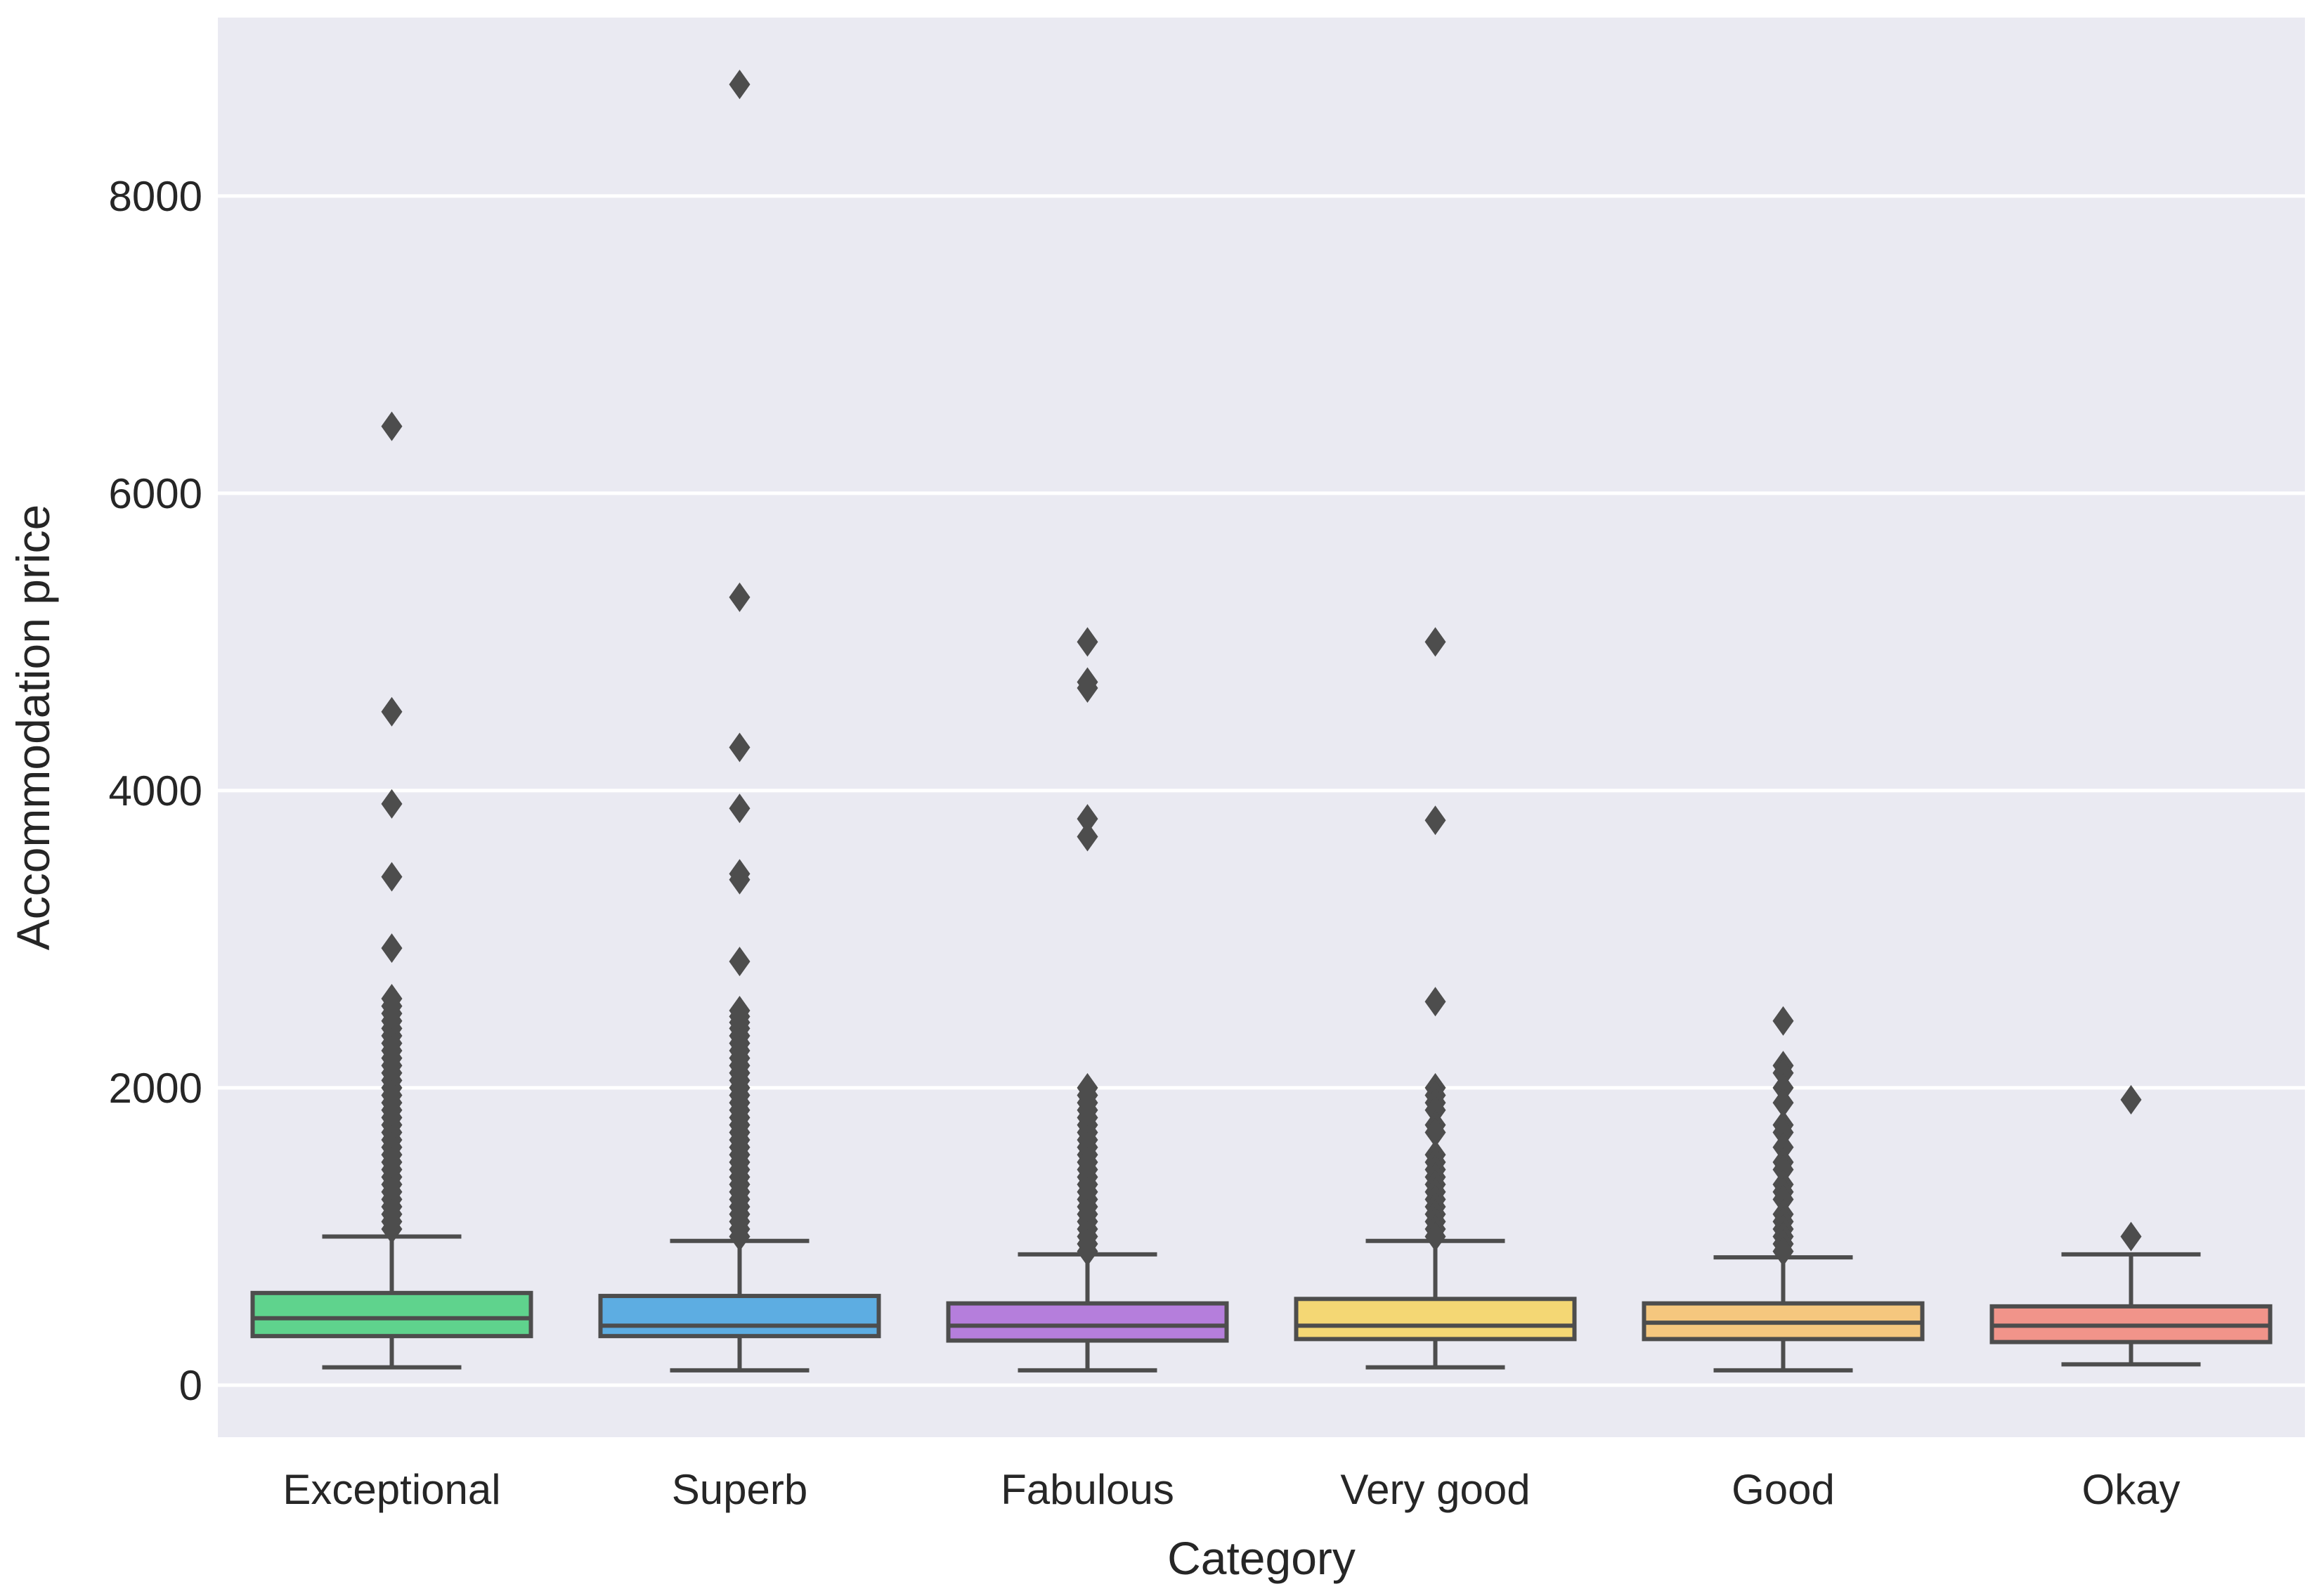  I want to click on box-superb, so click(739, 721).